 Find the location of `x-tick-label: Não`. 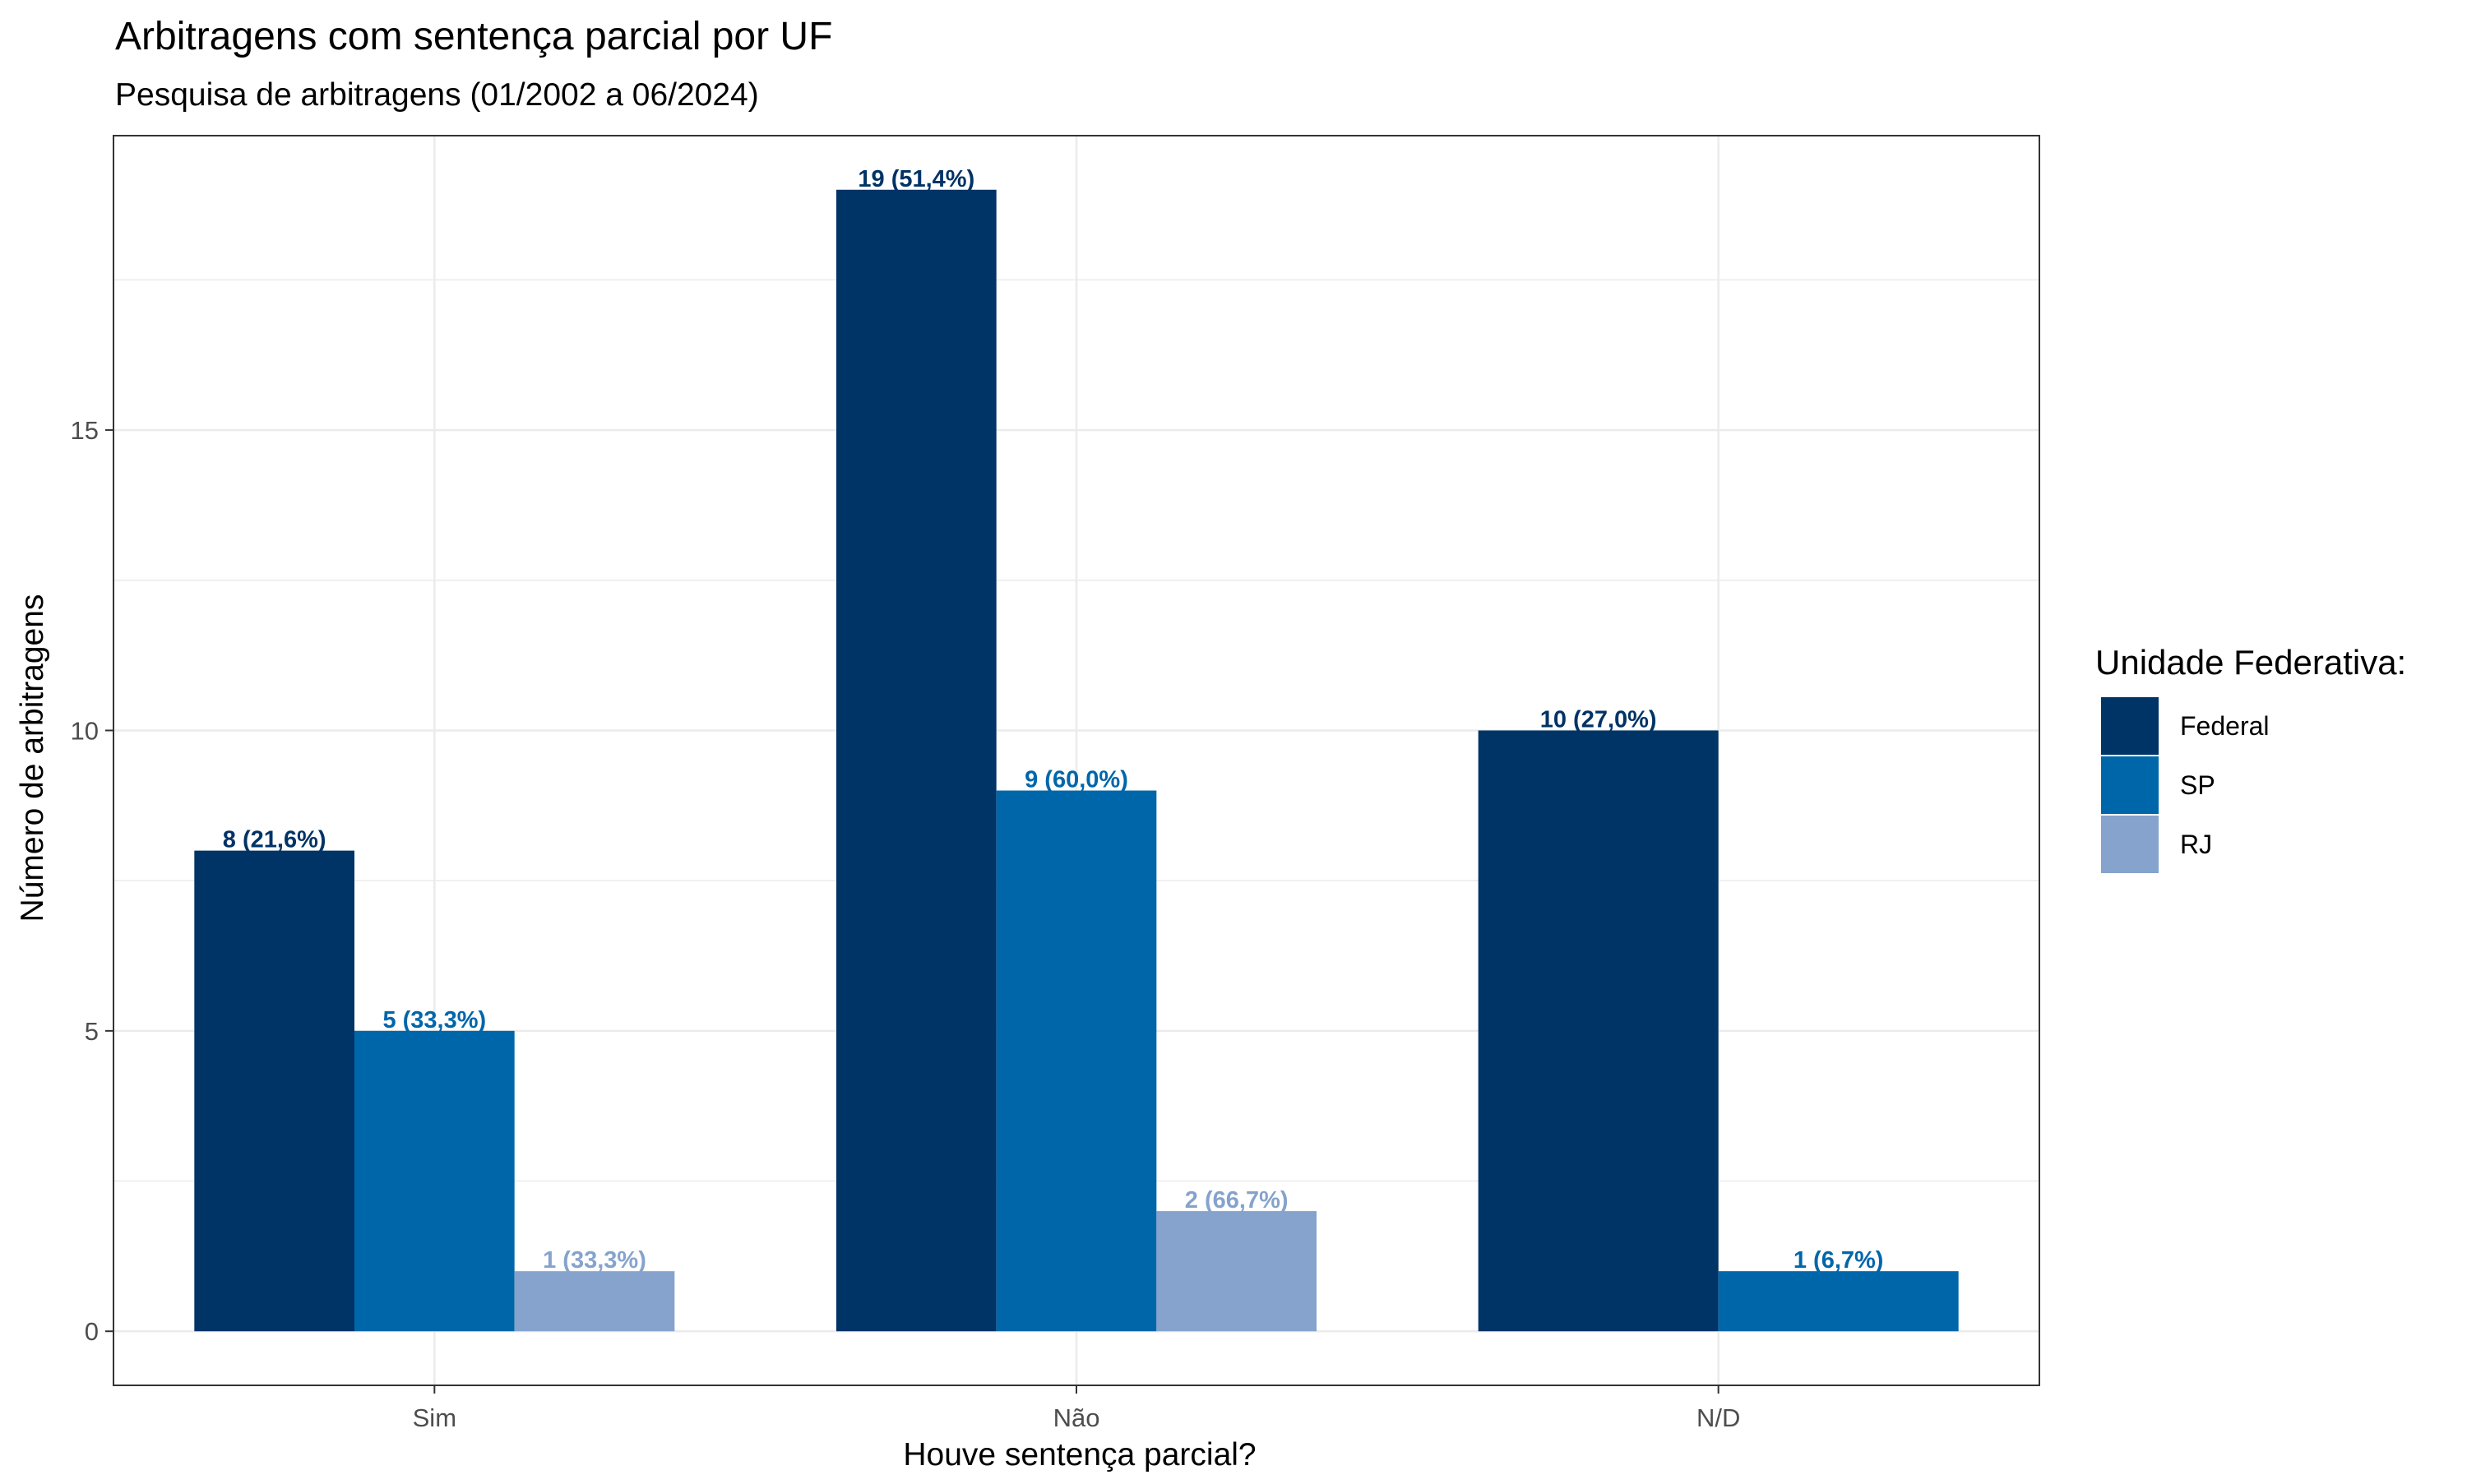

x-tick-label: Não is located at coordinates (1077, 1417).